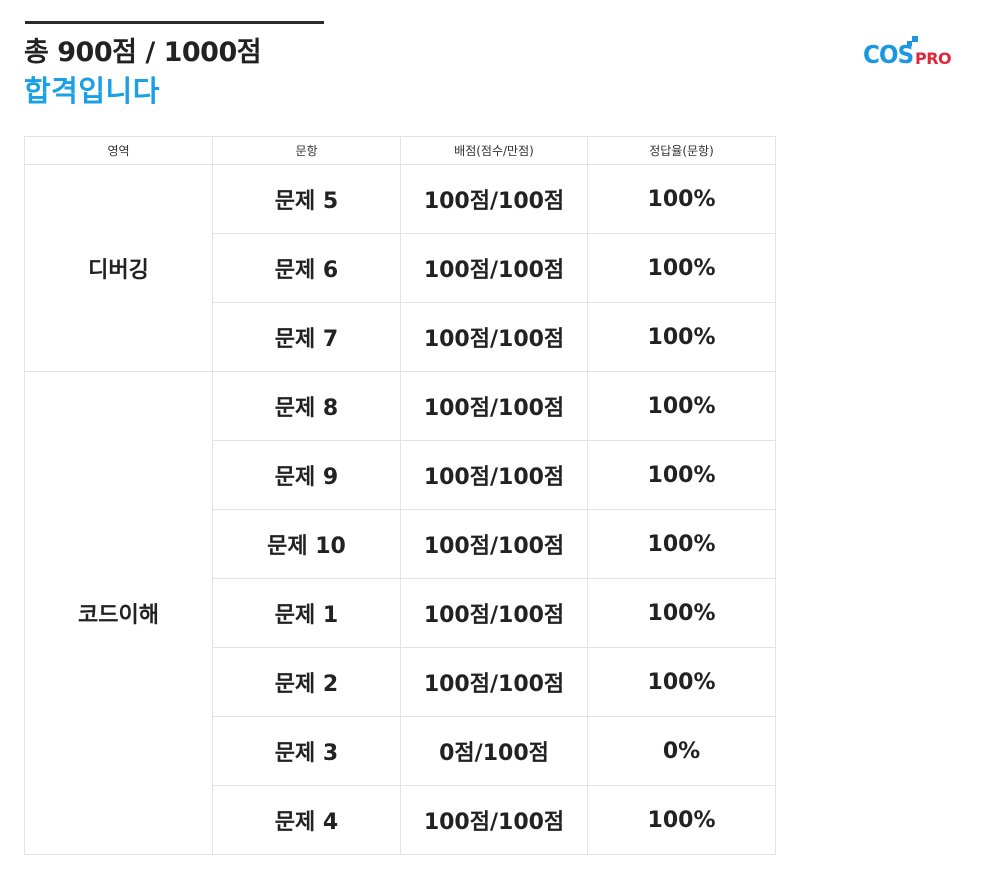 This screenshot has height=872, width=985. What do you see at coordinates (681, 150) in the screenshot?
I see `column-header-rate: 정답율(문항)` at bounding box center [681, 150].